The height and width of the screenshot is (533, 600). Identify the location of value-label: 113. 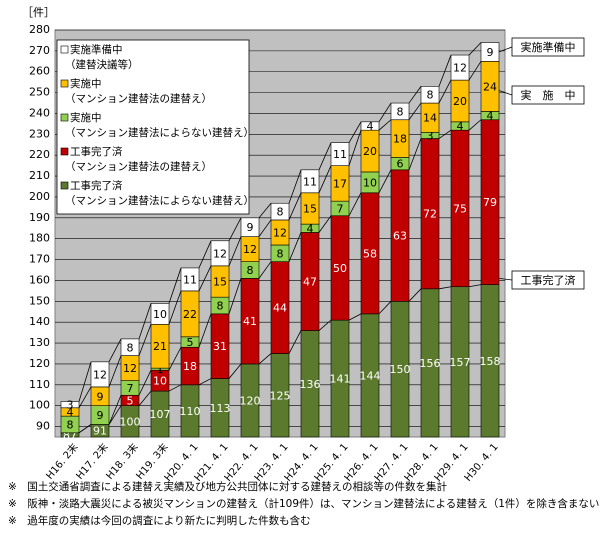
(220, 408).